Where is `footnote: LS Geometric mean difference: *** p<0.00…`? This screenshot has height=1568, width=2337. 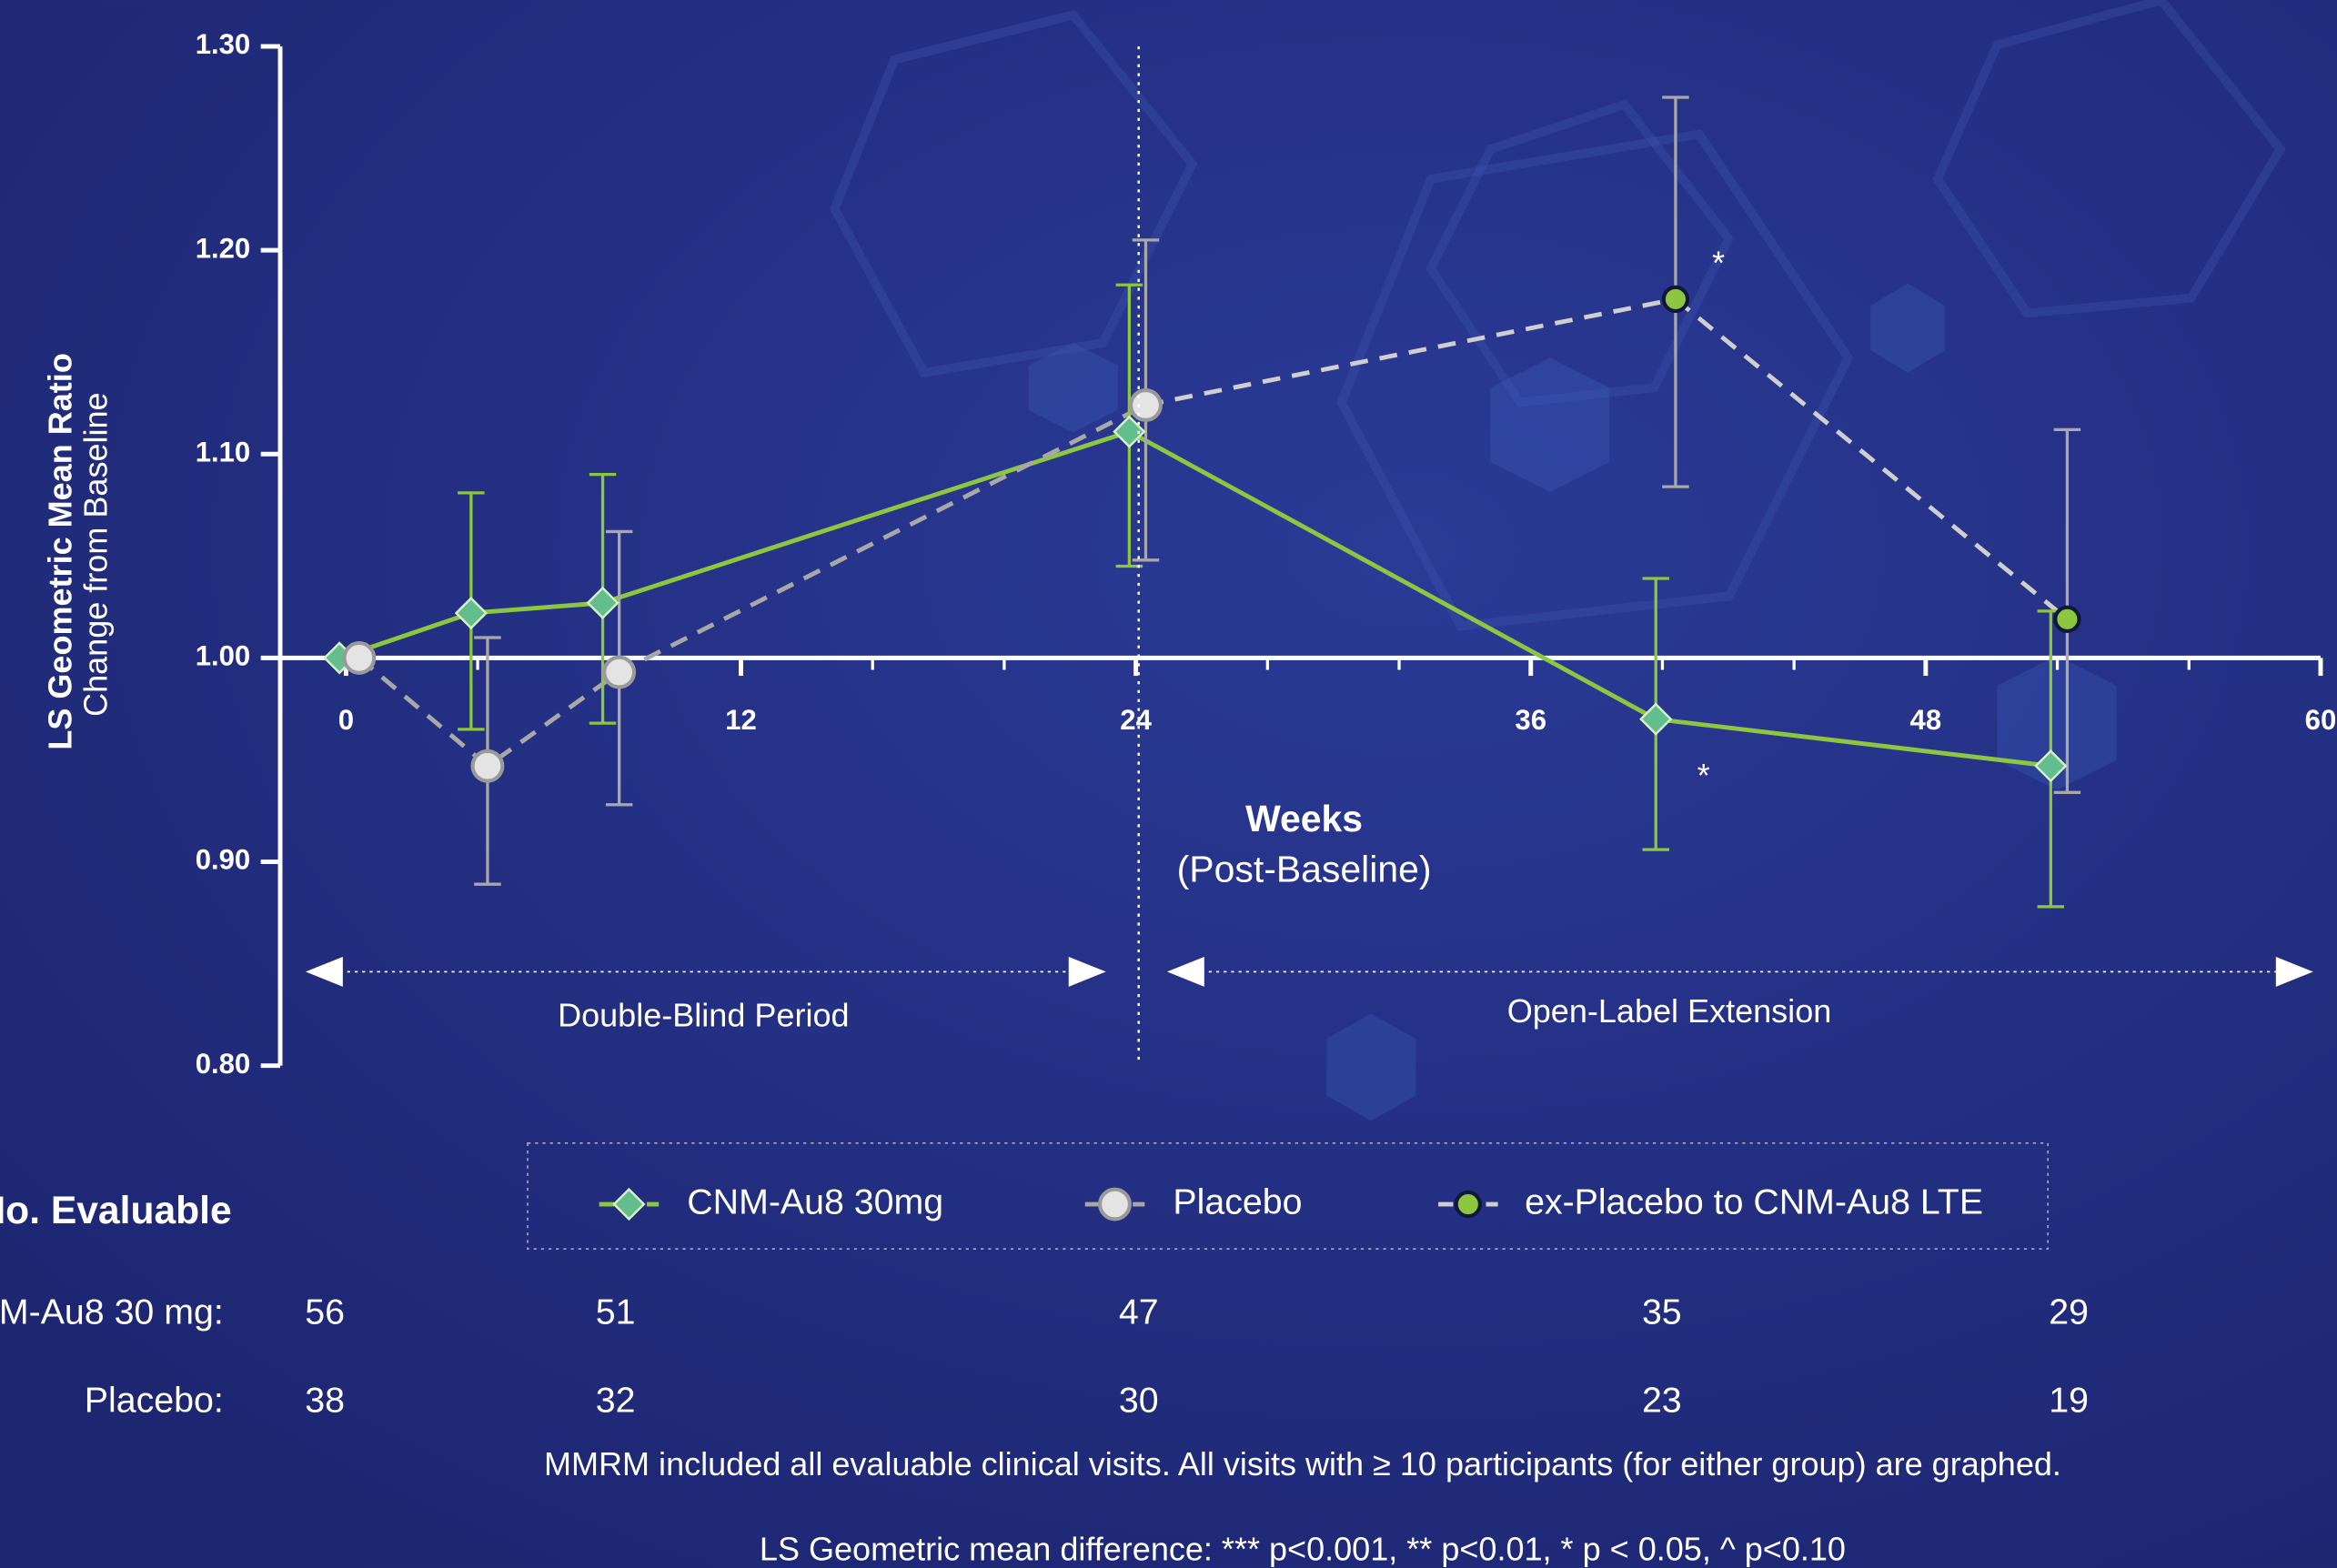
footnote: LS Geometric mean difference: *** p<0.00… is located at coordinates (1303, 1548).